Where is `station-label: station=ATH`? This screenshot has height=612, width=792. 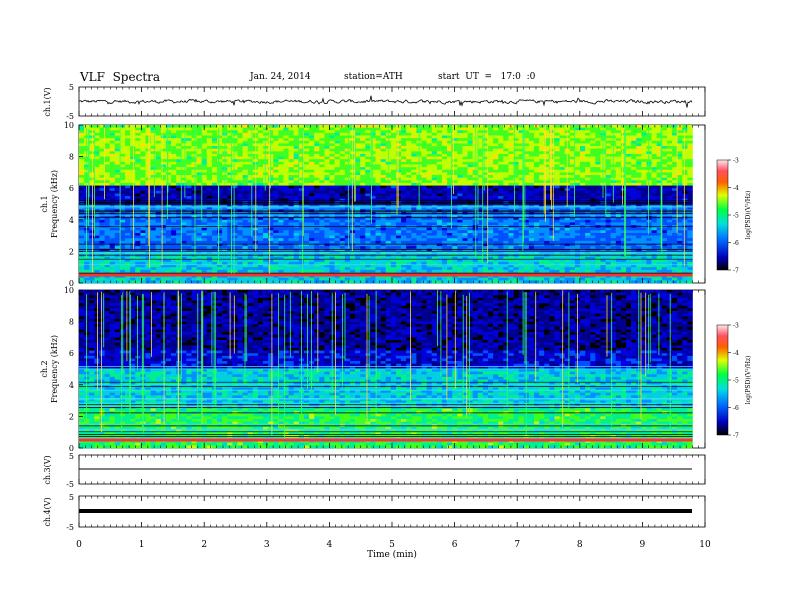 station-label: station=ATH is located at coordinates (373, 77).